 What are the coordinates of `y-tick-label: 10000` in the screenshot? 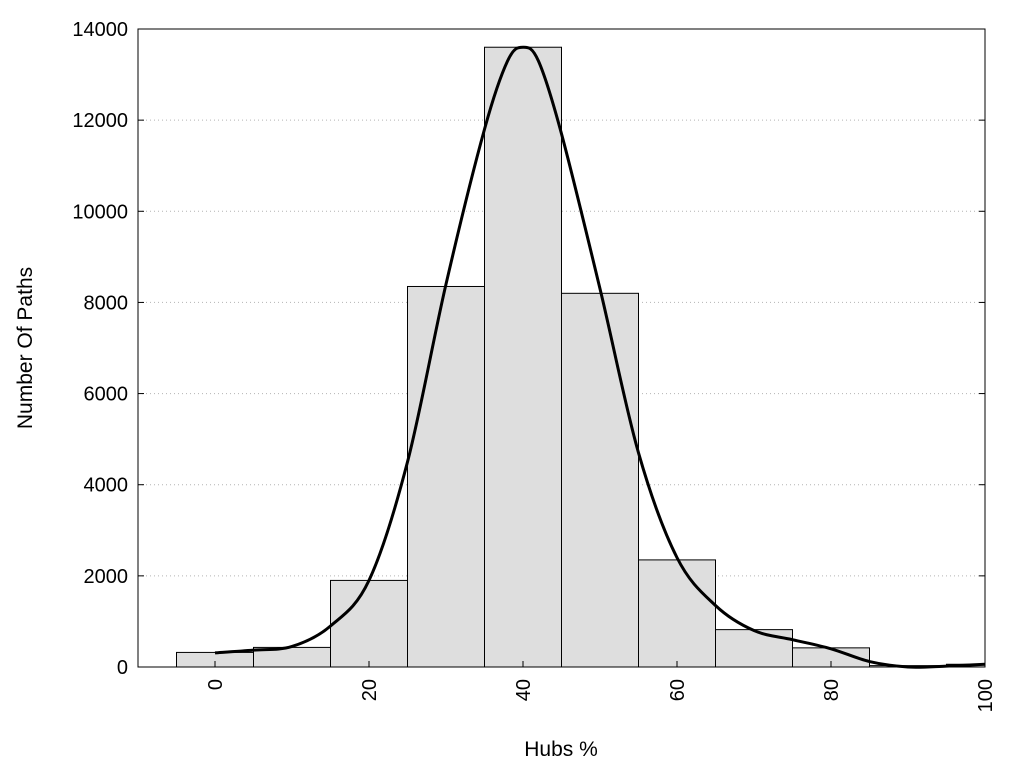 It's located at (100, 212).